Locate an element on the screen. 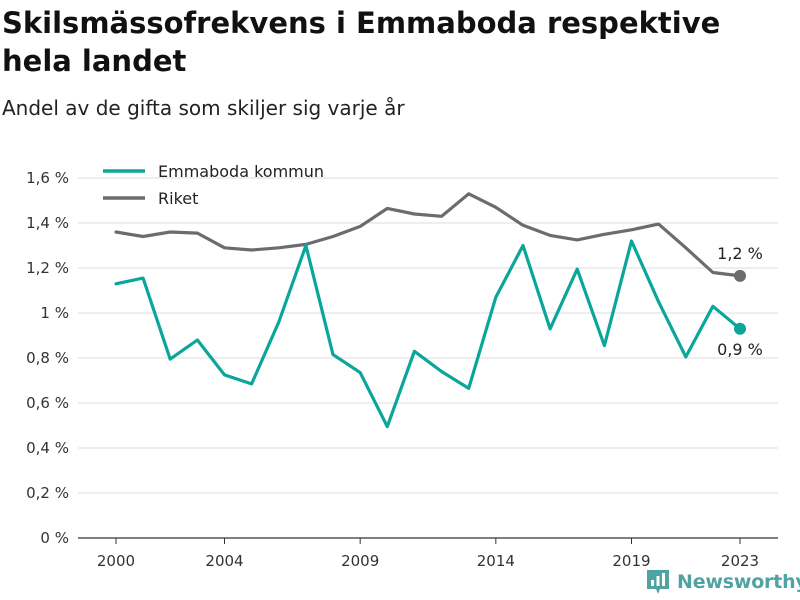 This screenshot has width=800, height=600. y-tick-label: 0,8 % is located at coordinates (47, 358).